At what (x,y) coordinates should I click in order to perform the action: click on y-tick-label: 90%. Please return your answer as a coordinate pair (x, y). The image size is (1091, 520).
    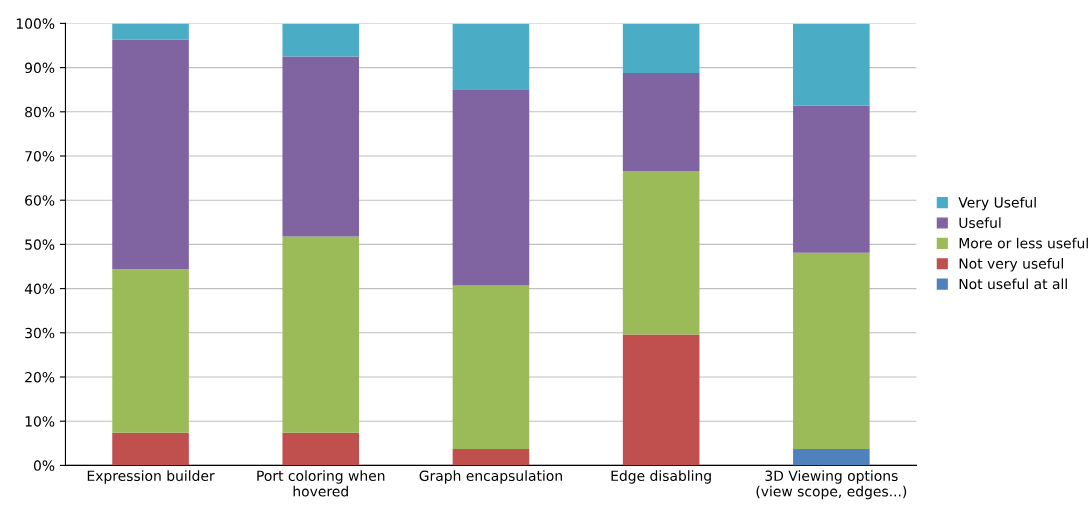
    Looking at the image, I should click on (40, 68).